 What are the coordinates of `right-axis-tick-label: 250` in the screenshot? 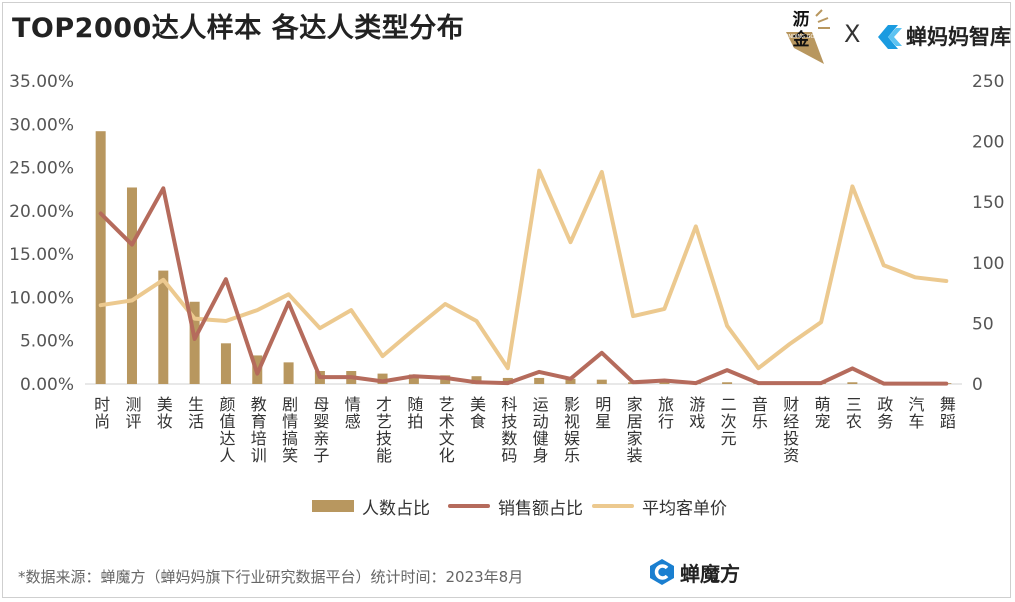 It's located at (988, 82).